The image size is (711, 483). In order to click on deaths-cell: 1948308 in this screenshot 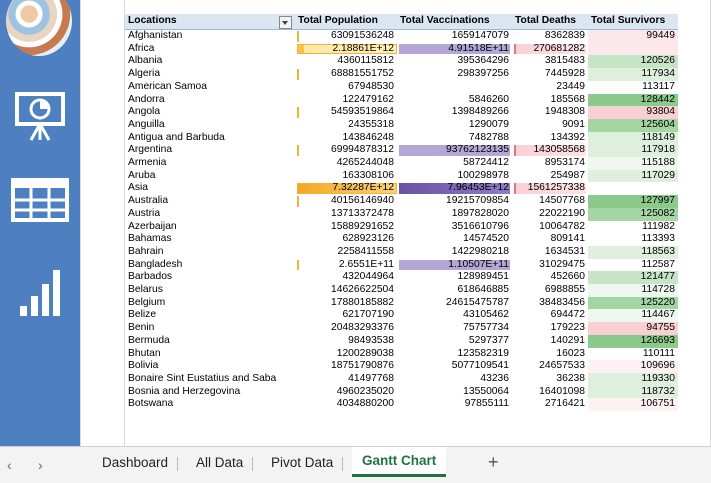, I will do `click(550, 112)`.